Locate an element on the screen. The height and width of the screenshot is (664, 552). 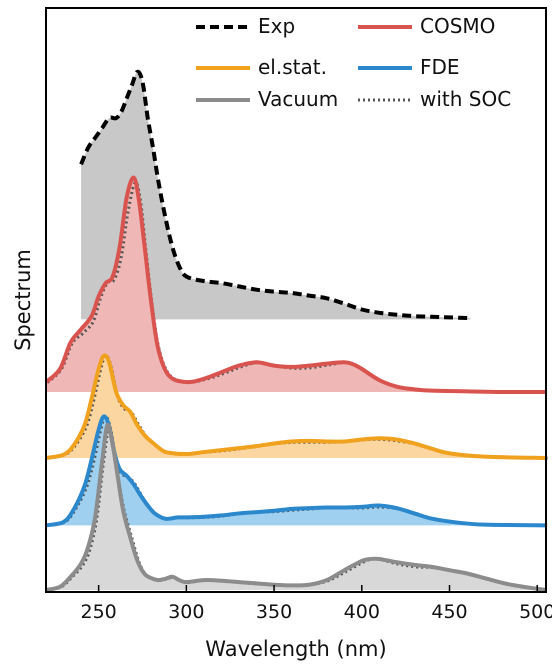
legend-label-with-soc: with SOC is located at coordinates (465, 99).